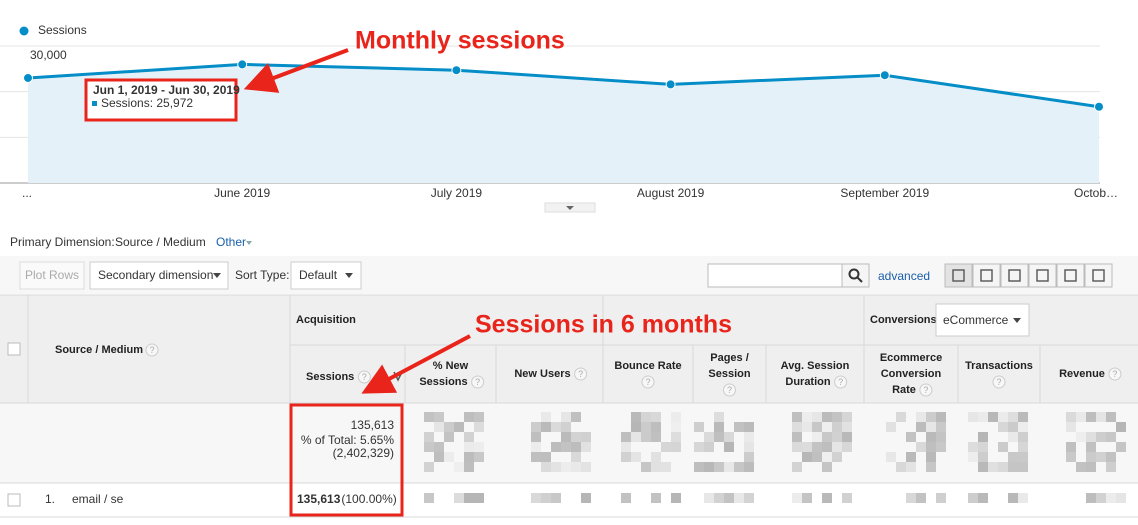 The image size is (1138, 525). What do you see at coordinates (326, 275) in the screenshot?
I see `sort-type-select` at bounding box center [326, 275].